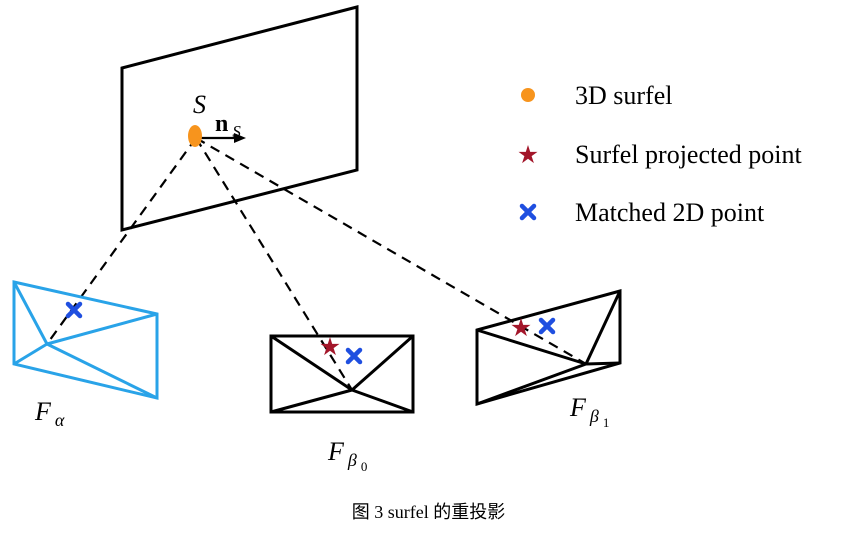 Image resolution: width=857 pixels, height=539 pixels. What do you see at coordinates (528, 212) in the screenshot?
I see `legend-cross-icon` at bounding box center [528, 212].